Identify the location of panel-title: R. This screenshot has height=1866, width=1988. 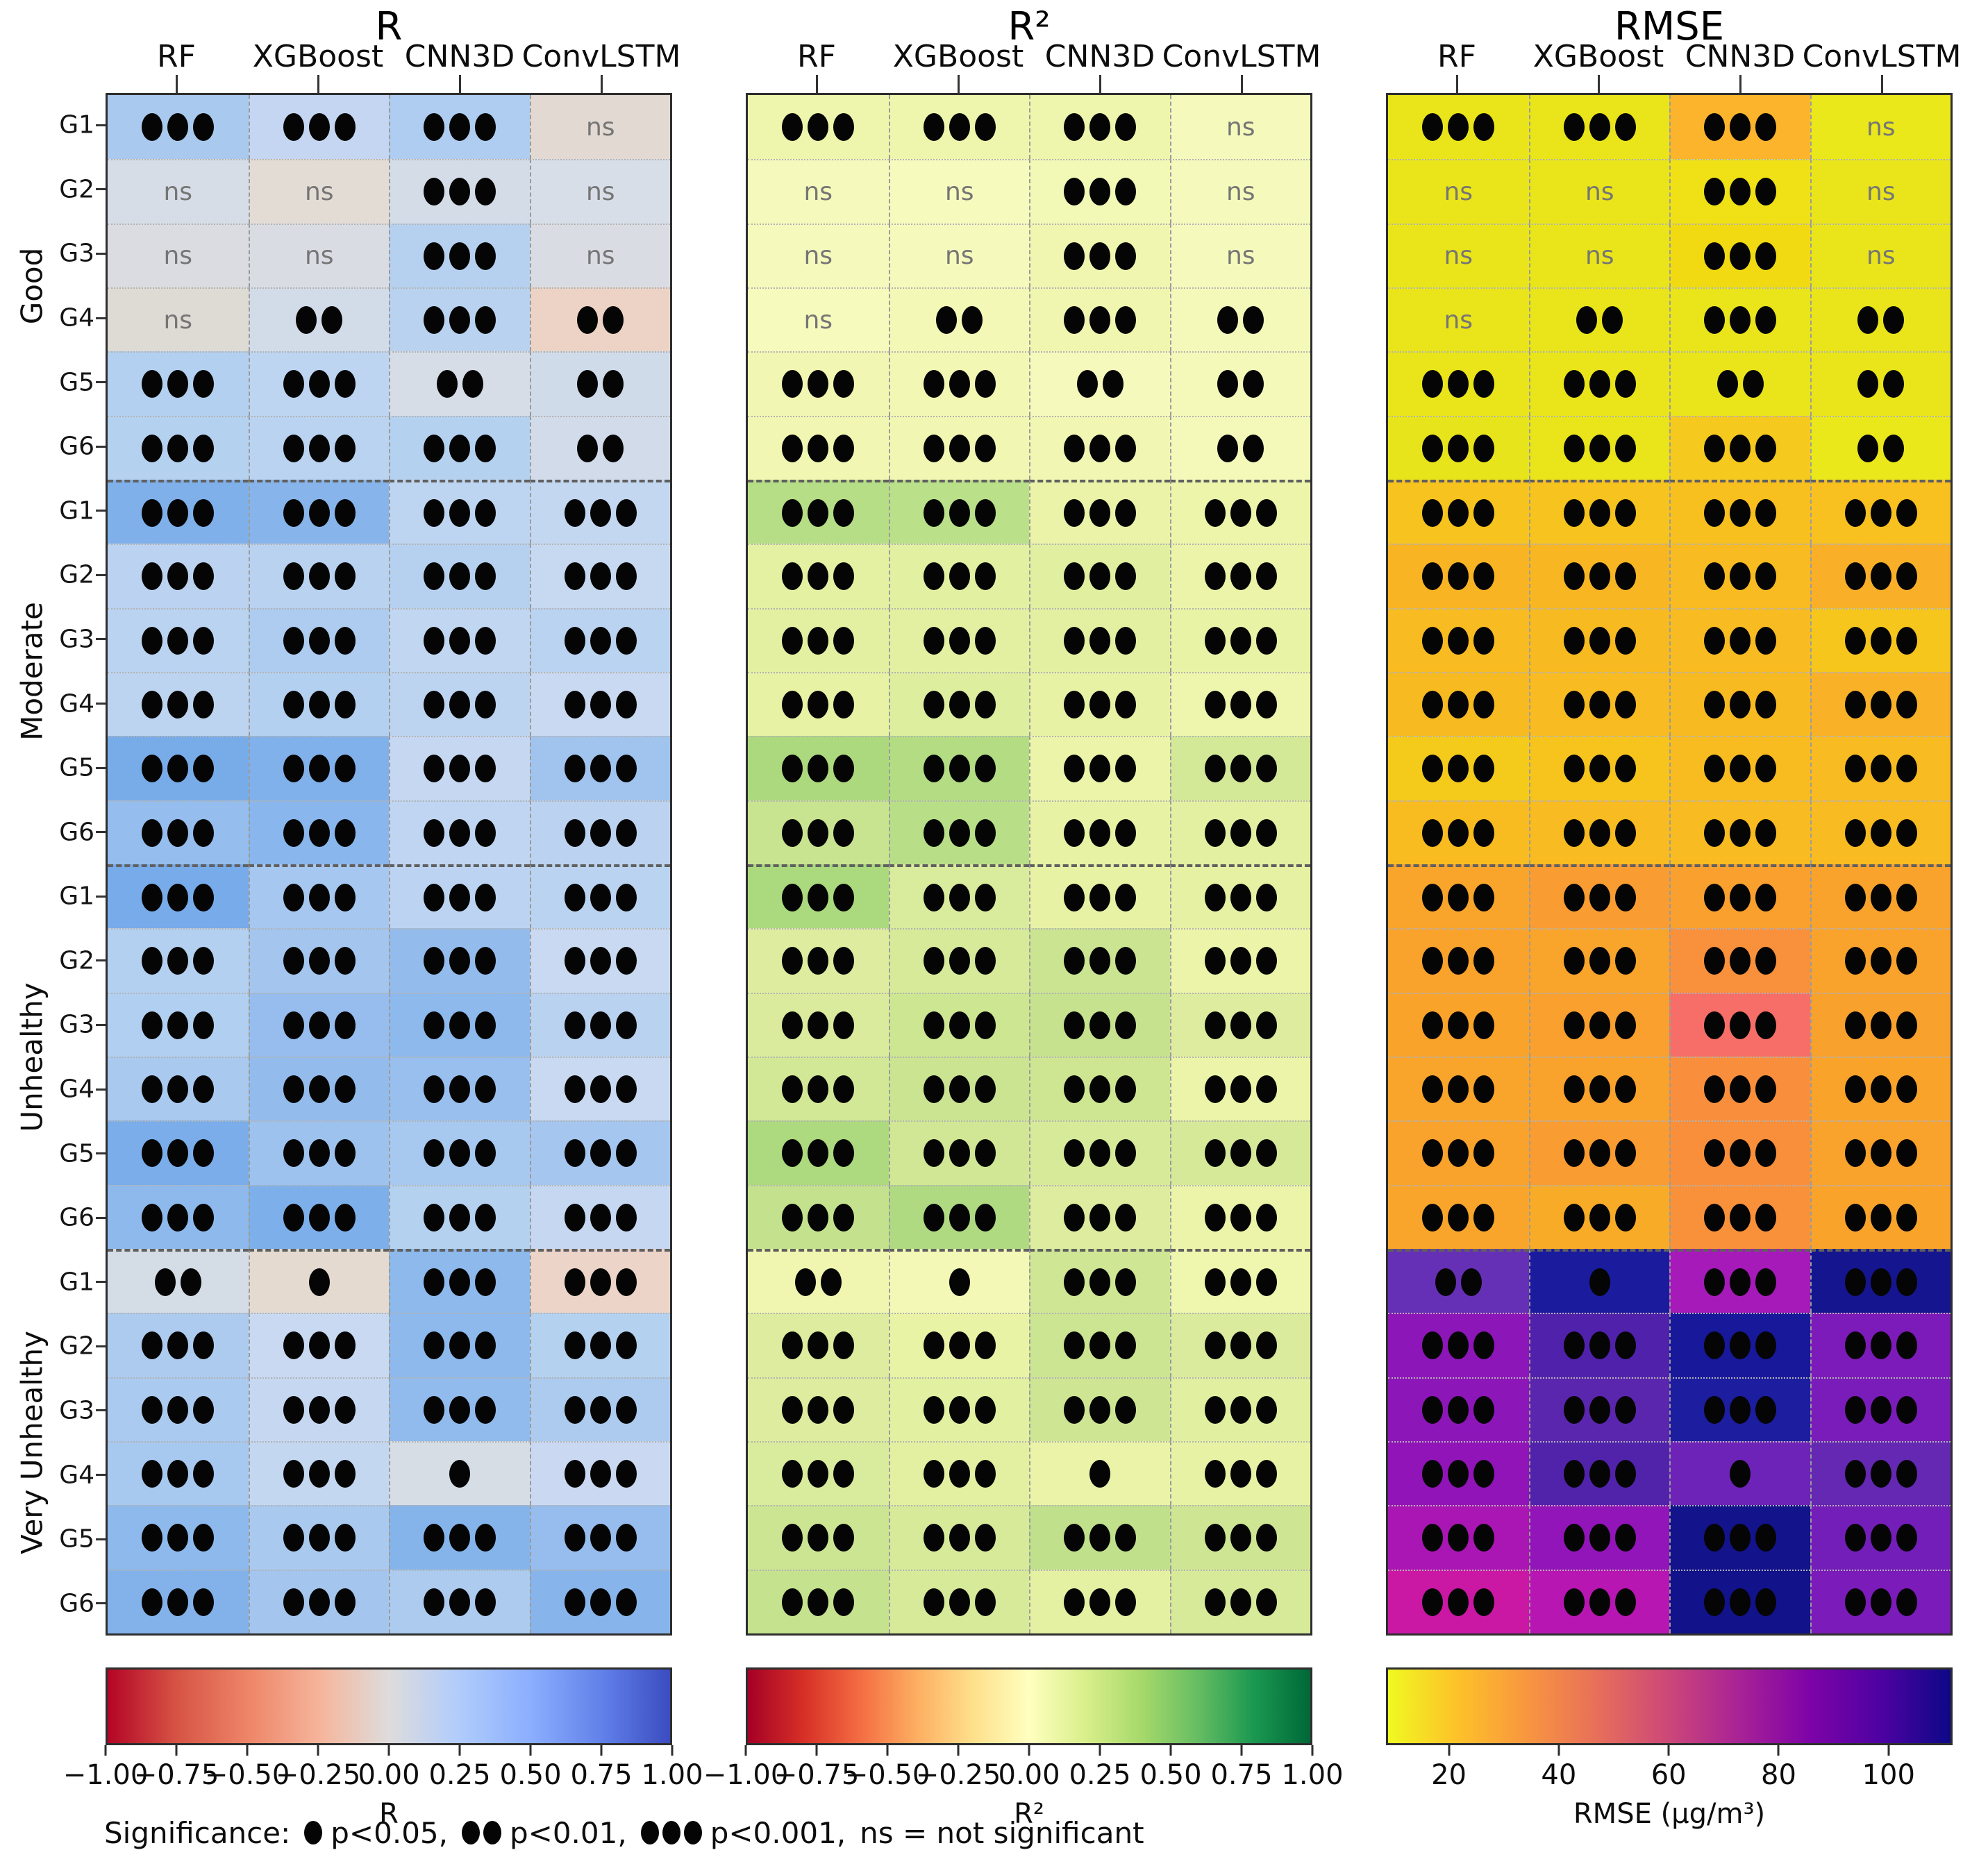
(389, 27).